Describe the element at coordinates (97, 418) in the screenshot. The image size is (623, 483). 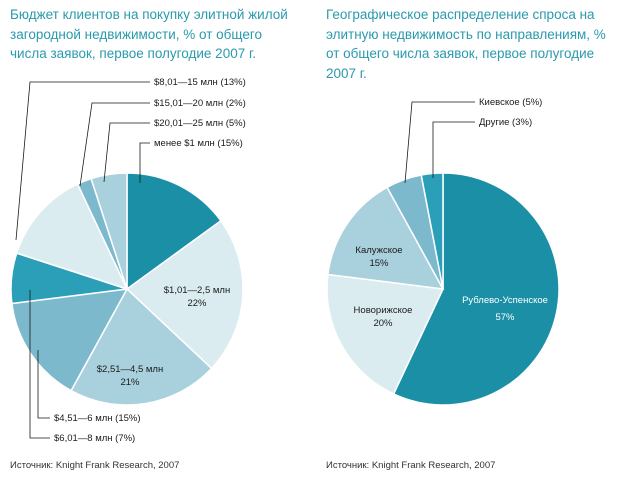
I see `slice-label-4.5-6mln: $4,51—6 млн (15%)` at that location.